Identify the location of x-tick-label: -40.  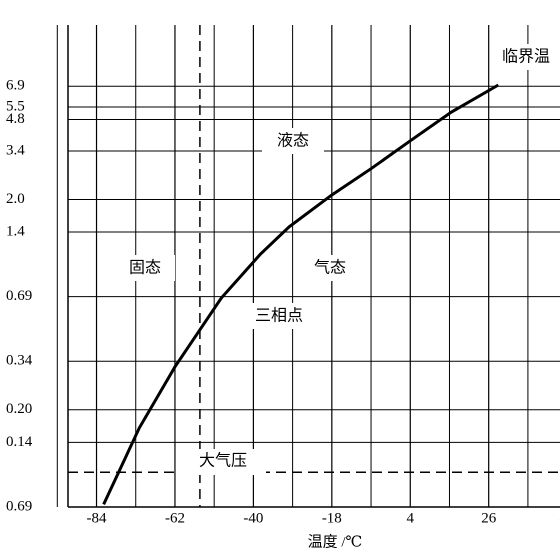
(253, 518).